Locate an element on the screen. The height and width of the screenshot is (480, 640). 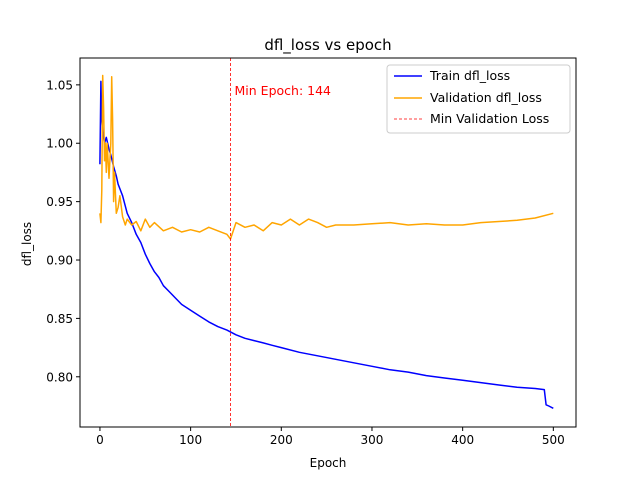
x-tick-label: 300 is located at coordinates (372, 440).